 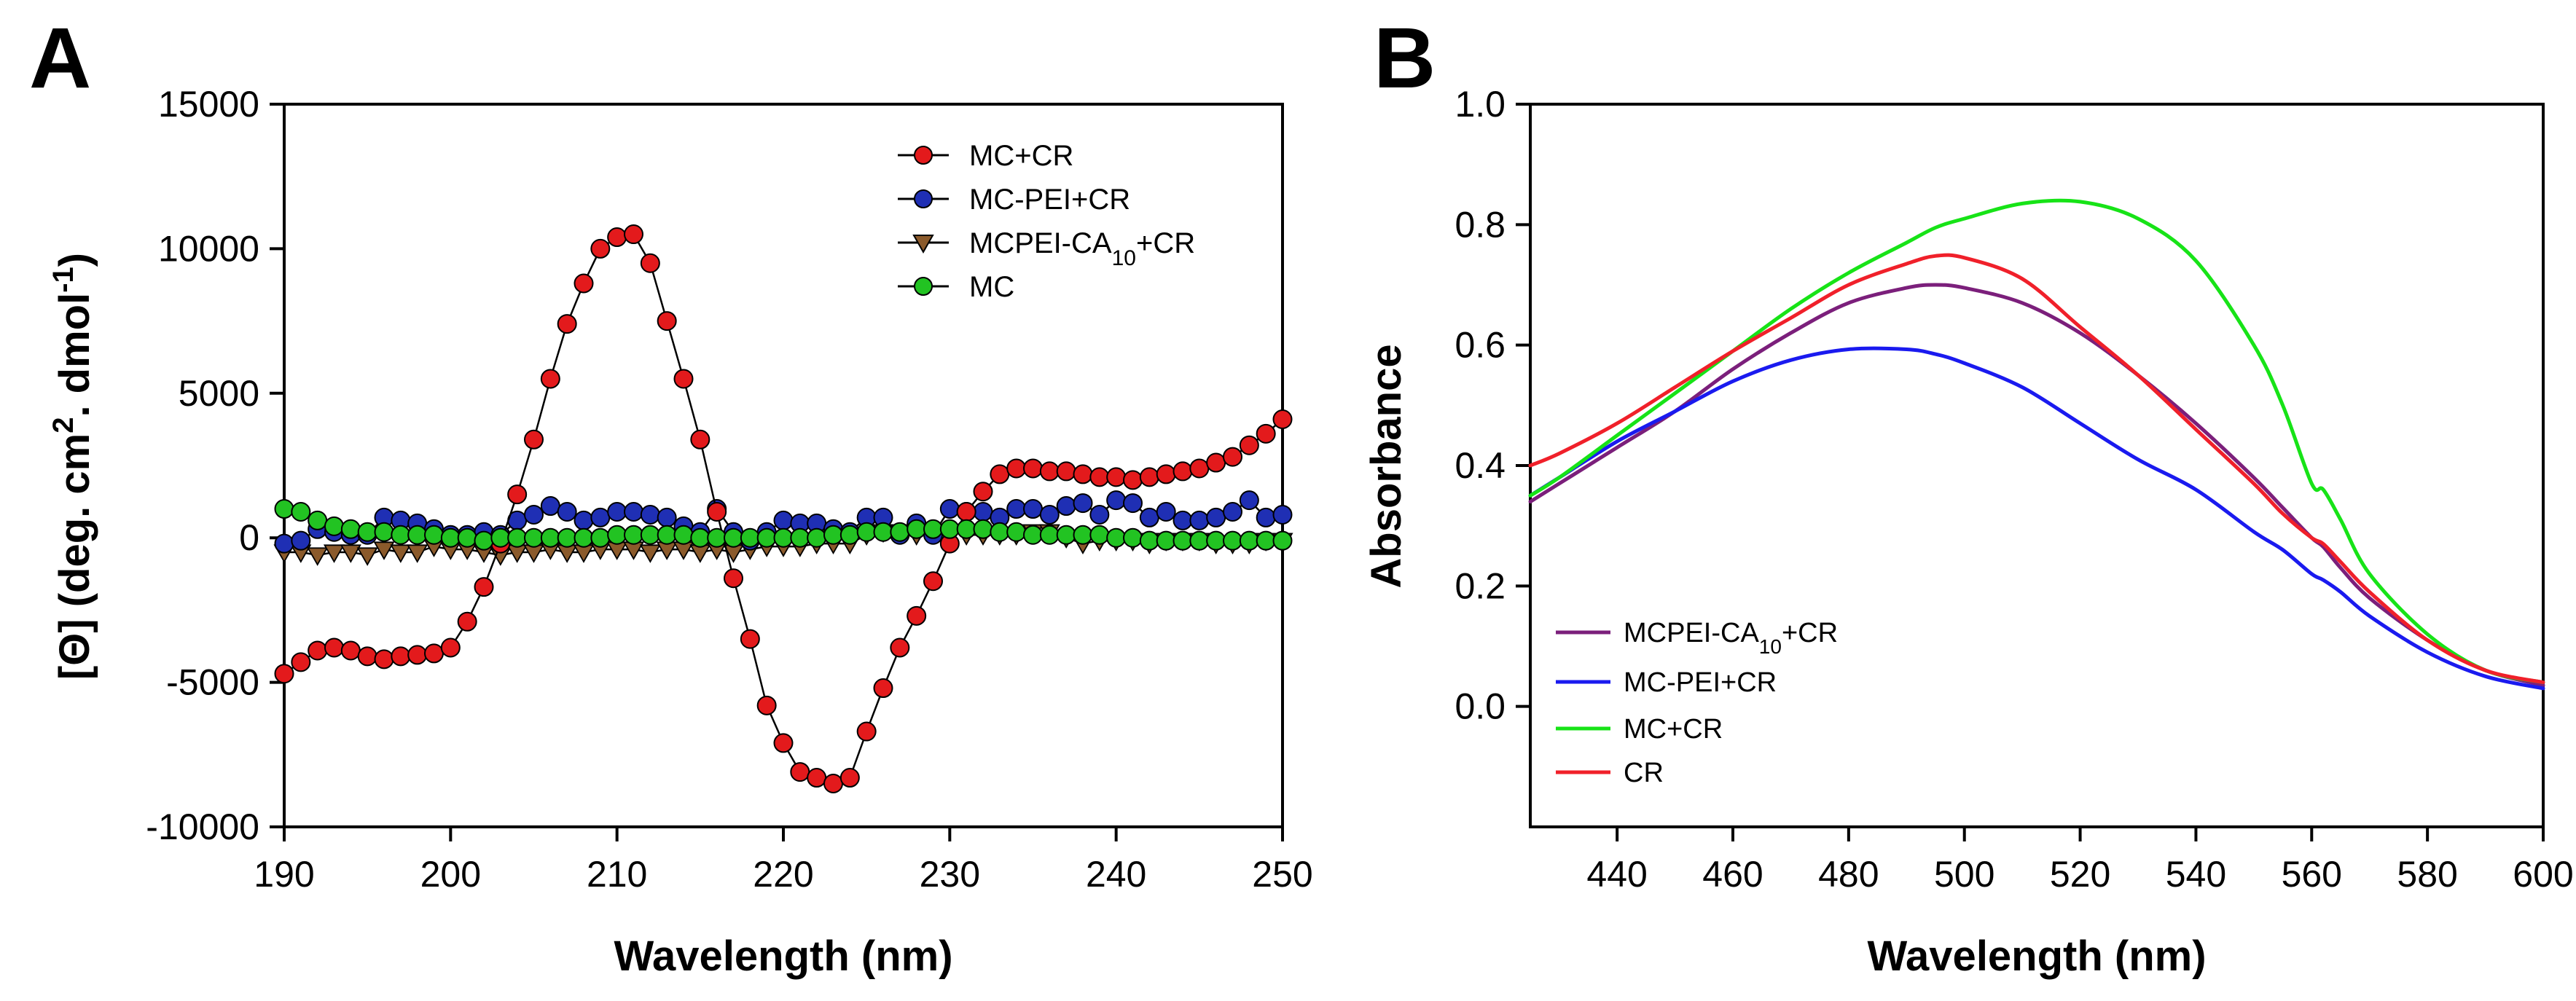 What do you see at coordinates (2036, 518) in the screenshot?
I see `series-line-mc-pei-cr` at bounding box center [2036, 518].